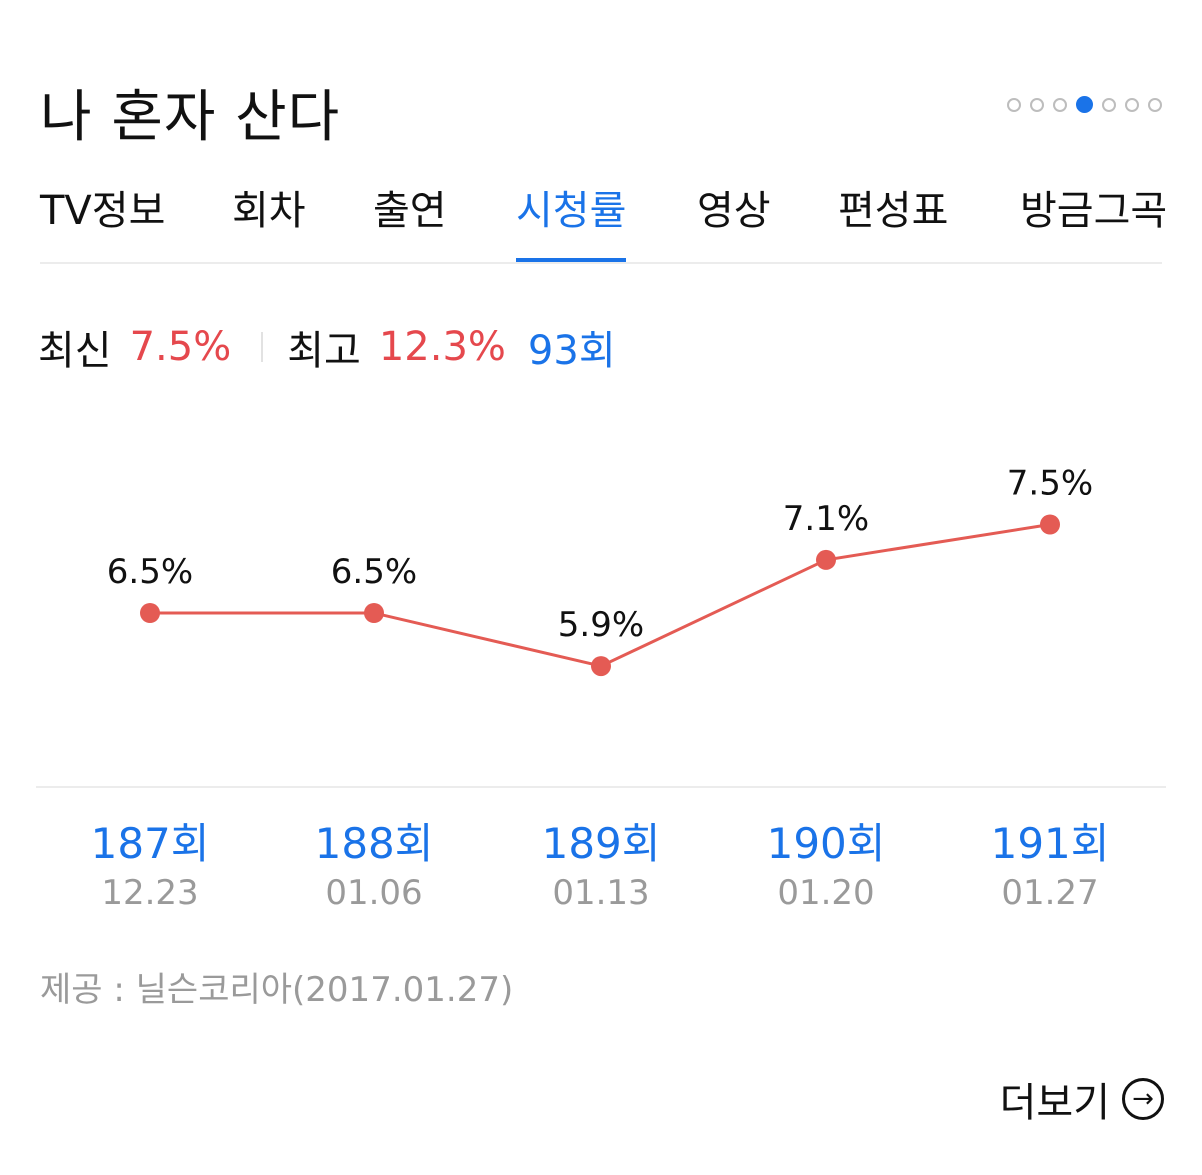 The image size is (1202, 1175). Describe the element at coordinates (374, 843) in the screenshot. I see `episode-number: 188회` at that location.